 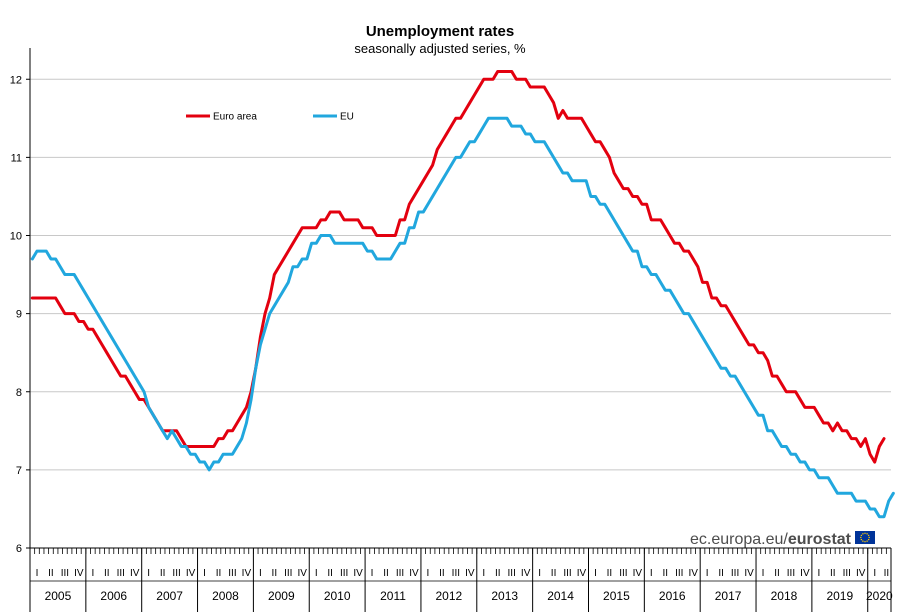 I want to click on chart-subtitle: seasonally adjusted series, %, so click(x=440, y=48).